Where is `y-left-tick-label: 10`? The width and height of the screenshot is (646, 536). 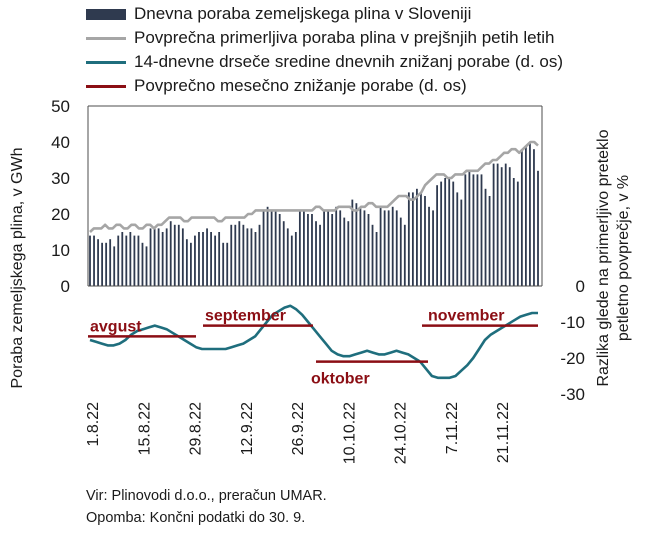 y-left-tick-label: 10 is located at coordinates (60, 250).